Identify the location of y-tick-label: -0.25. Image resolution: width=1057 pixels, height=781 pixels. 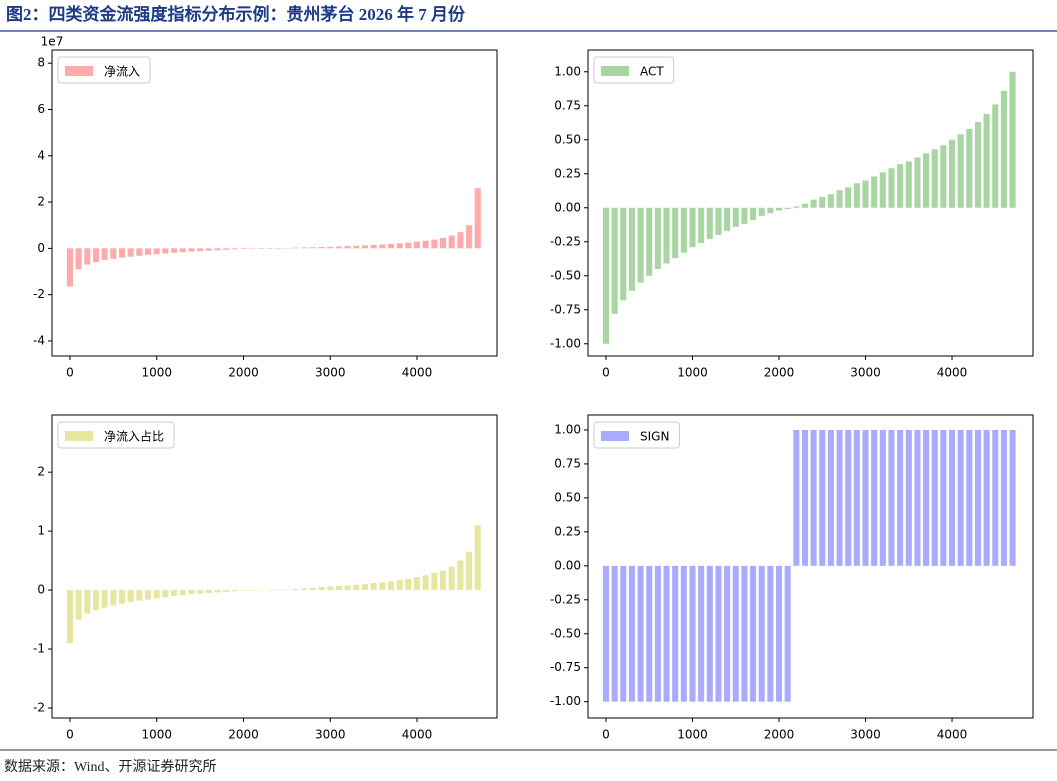
(565, 241).